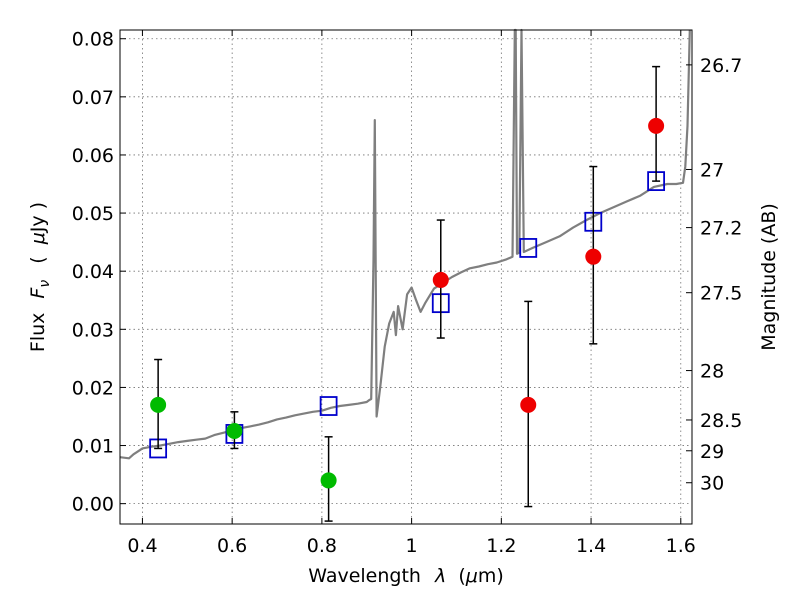 The width and height of the screenshot is (800, 600). What do you see at coordinates (93, 330) in the screenshot?
I see `y-tick-label: 0.03` at bounding box center [93, 330].